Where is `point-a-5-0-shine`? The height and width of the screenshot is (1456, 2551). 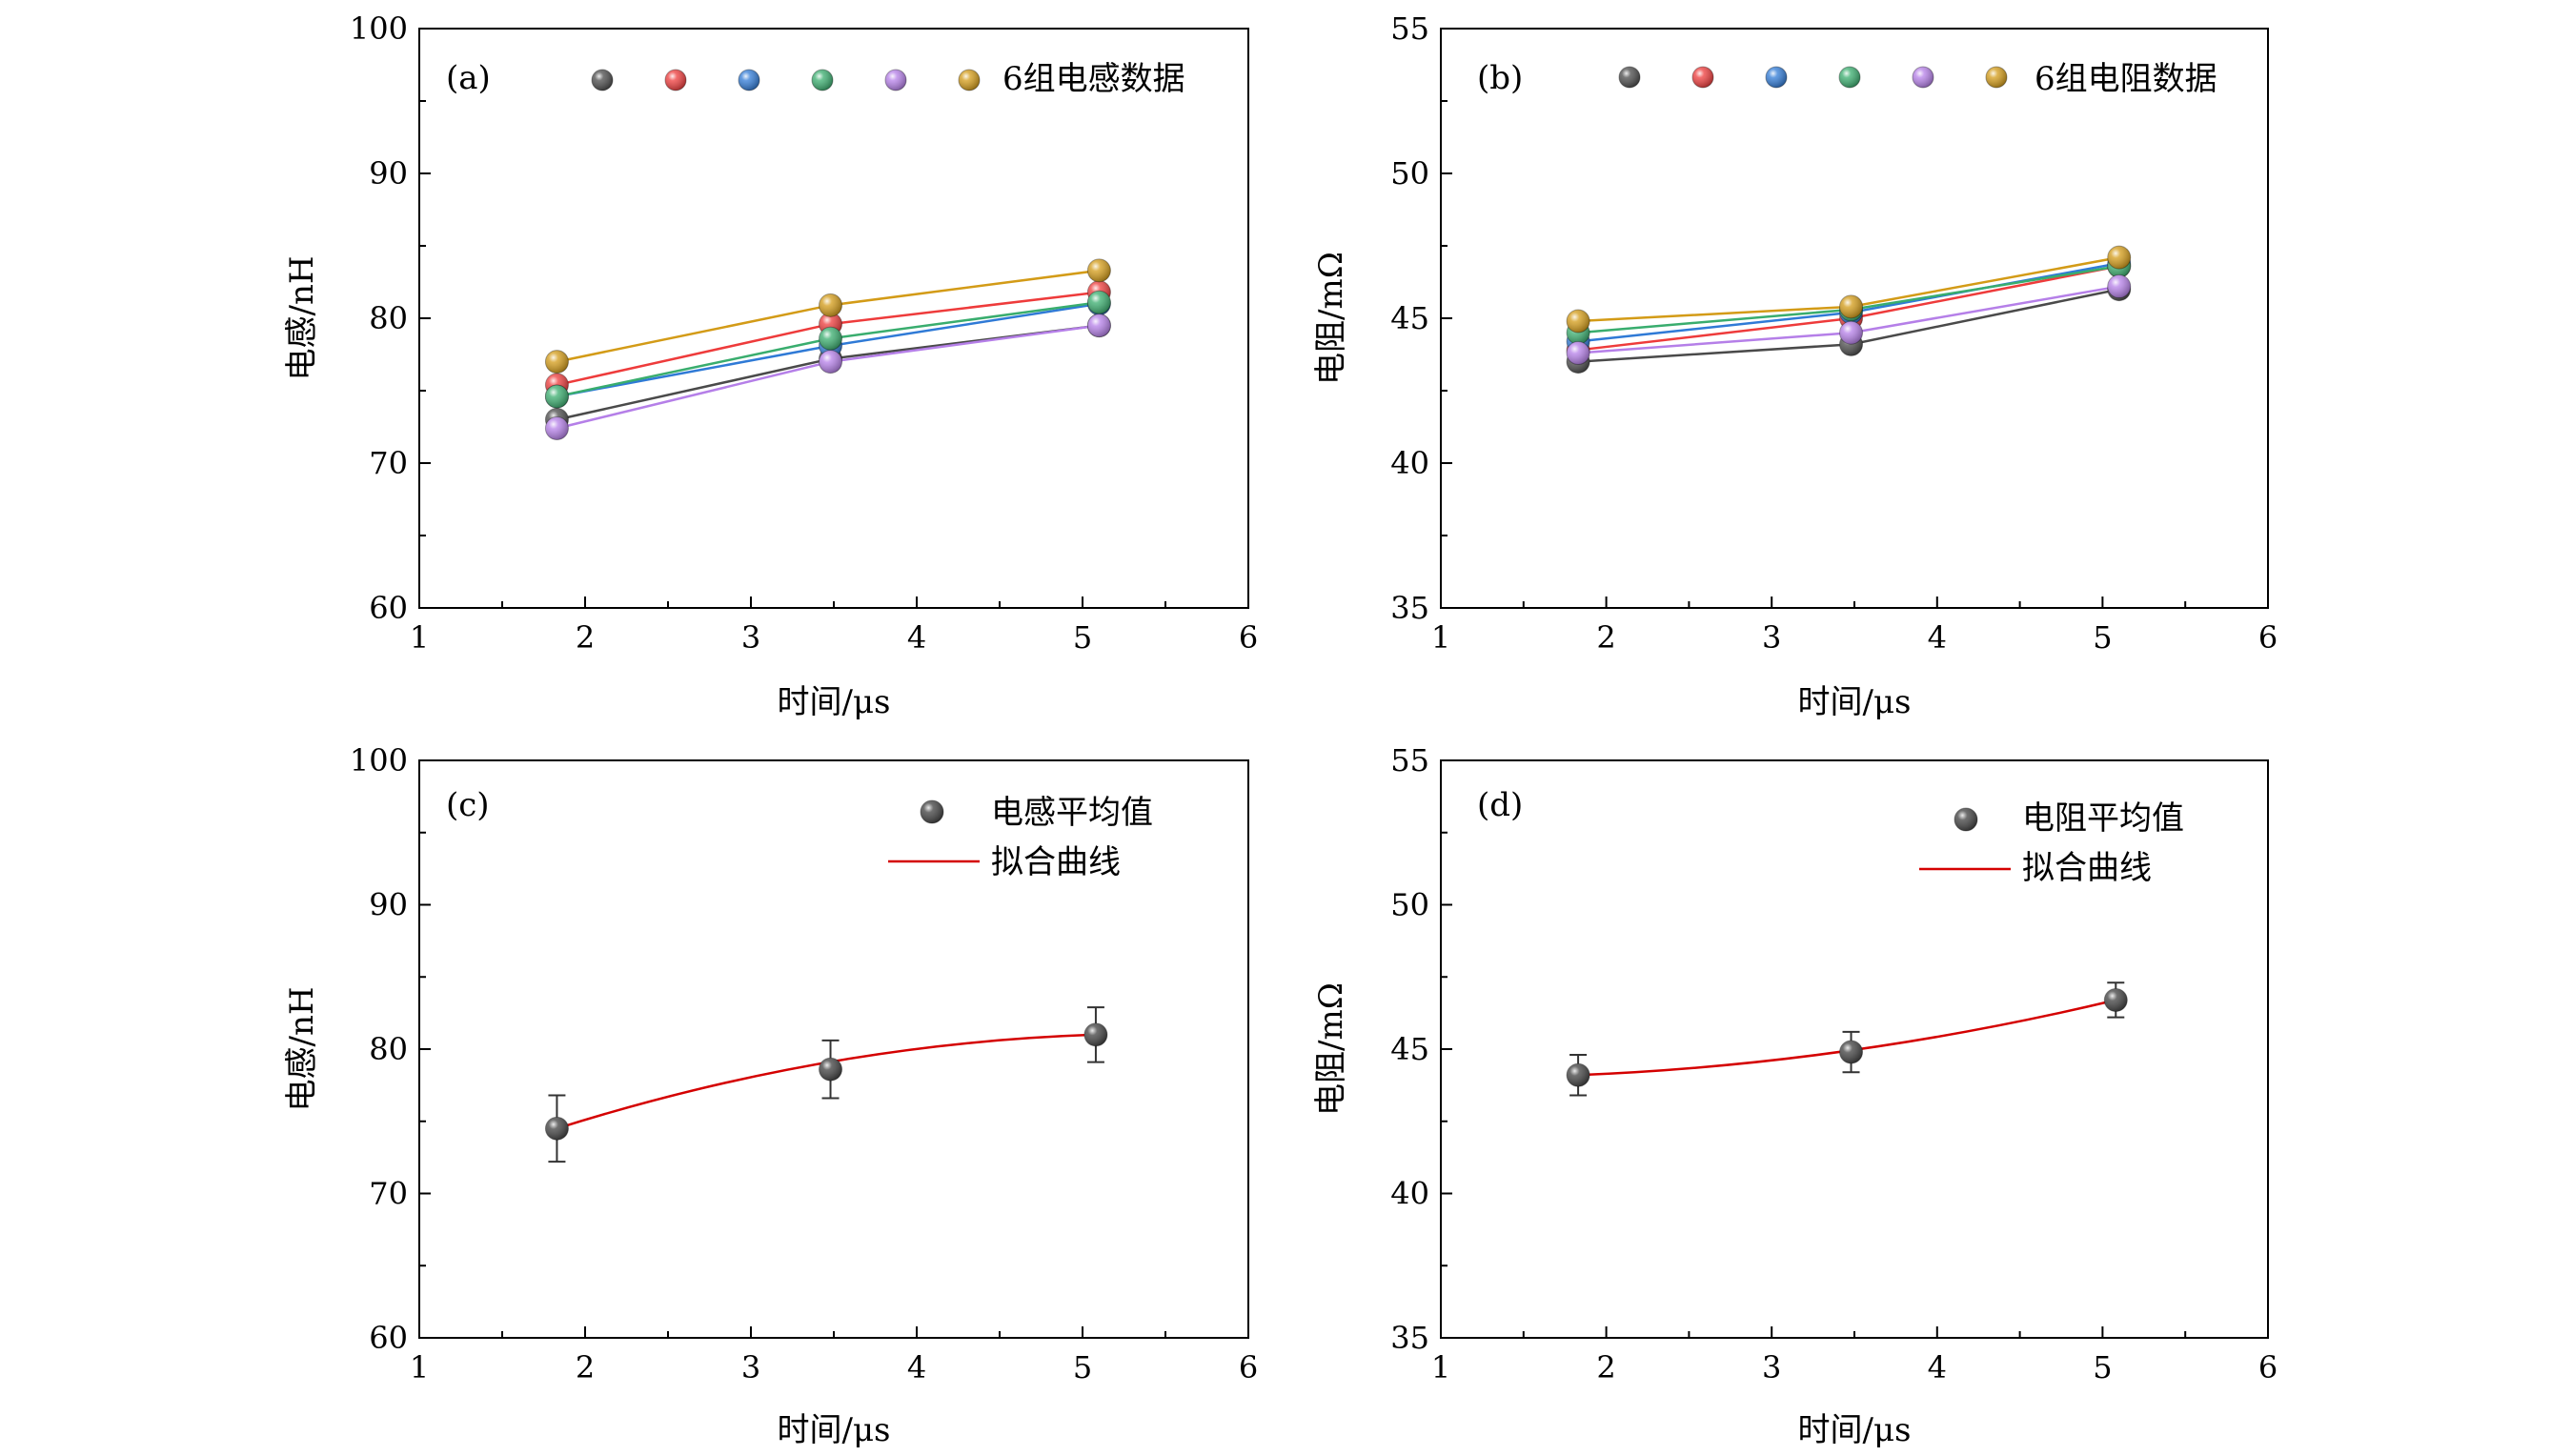 point-a-5-0-shine is located at coordinates (557, 362).